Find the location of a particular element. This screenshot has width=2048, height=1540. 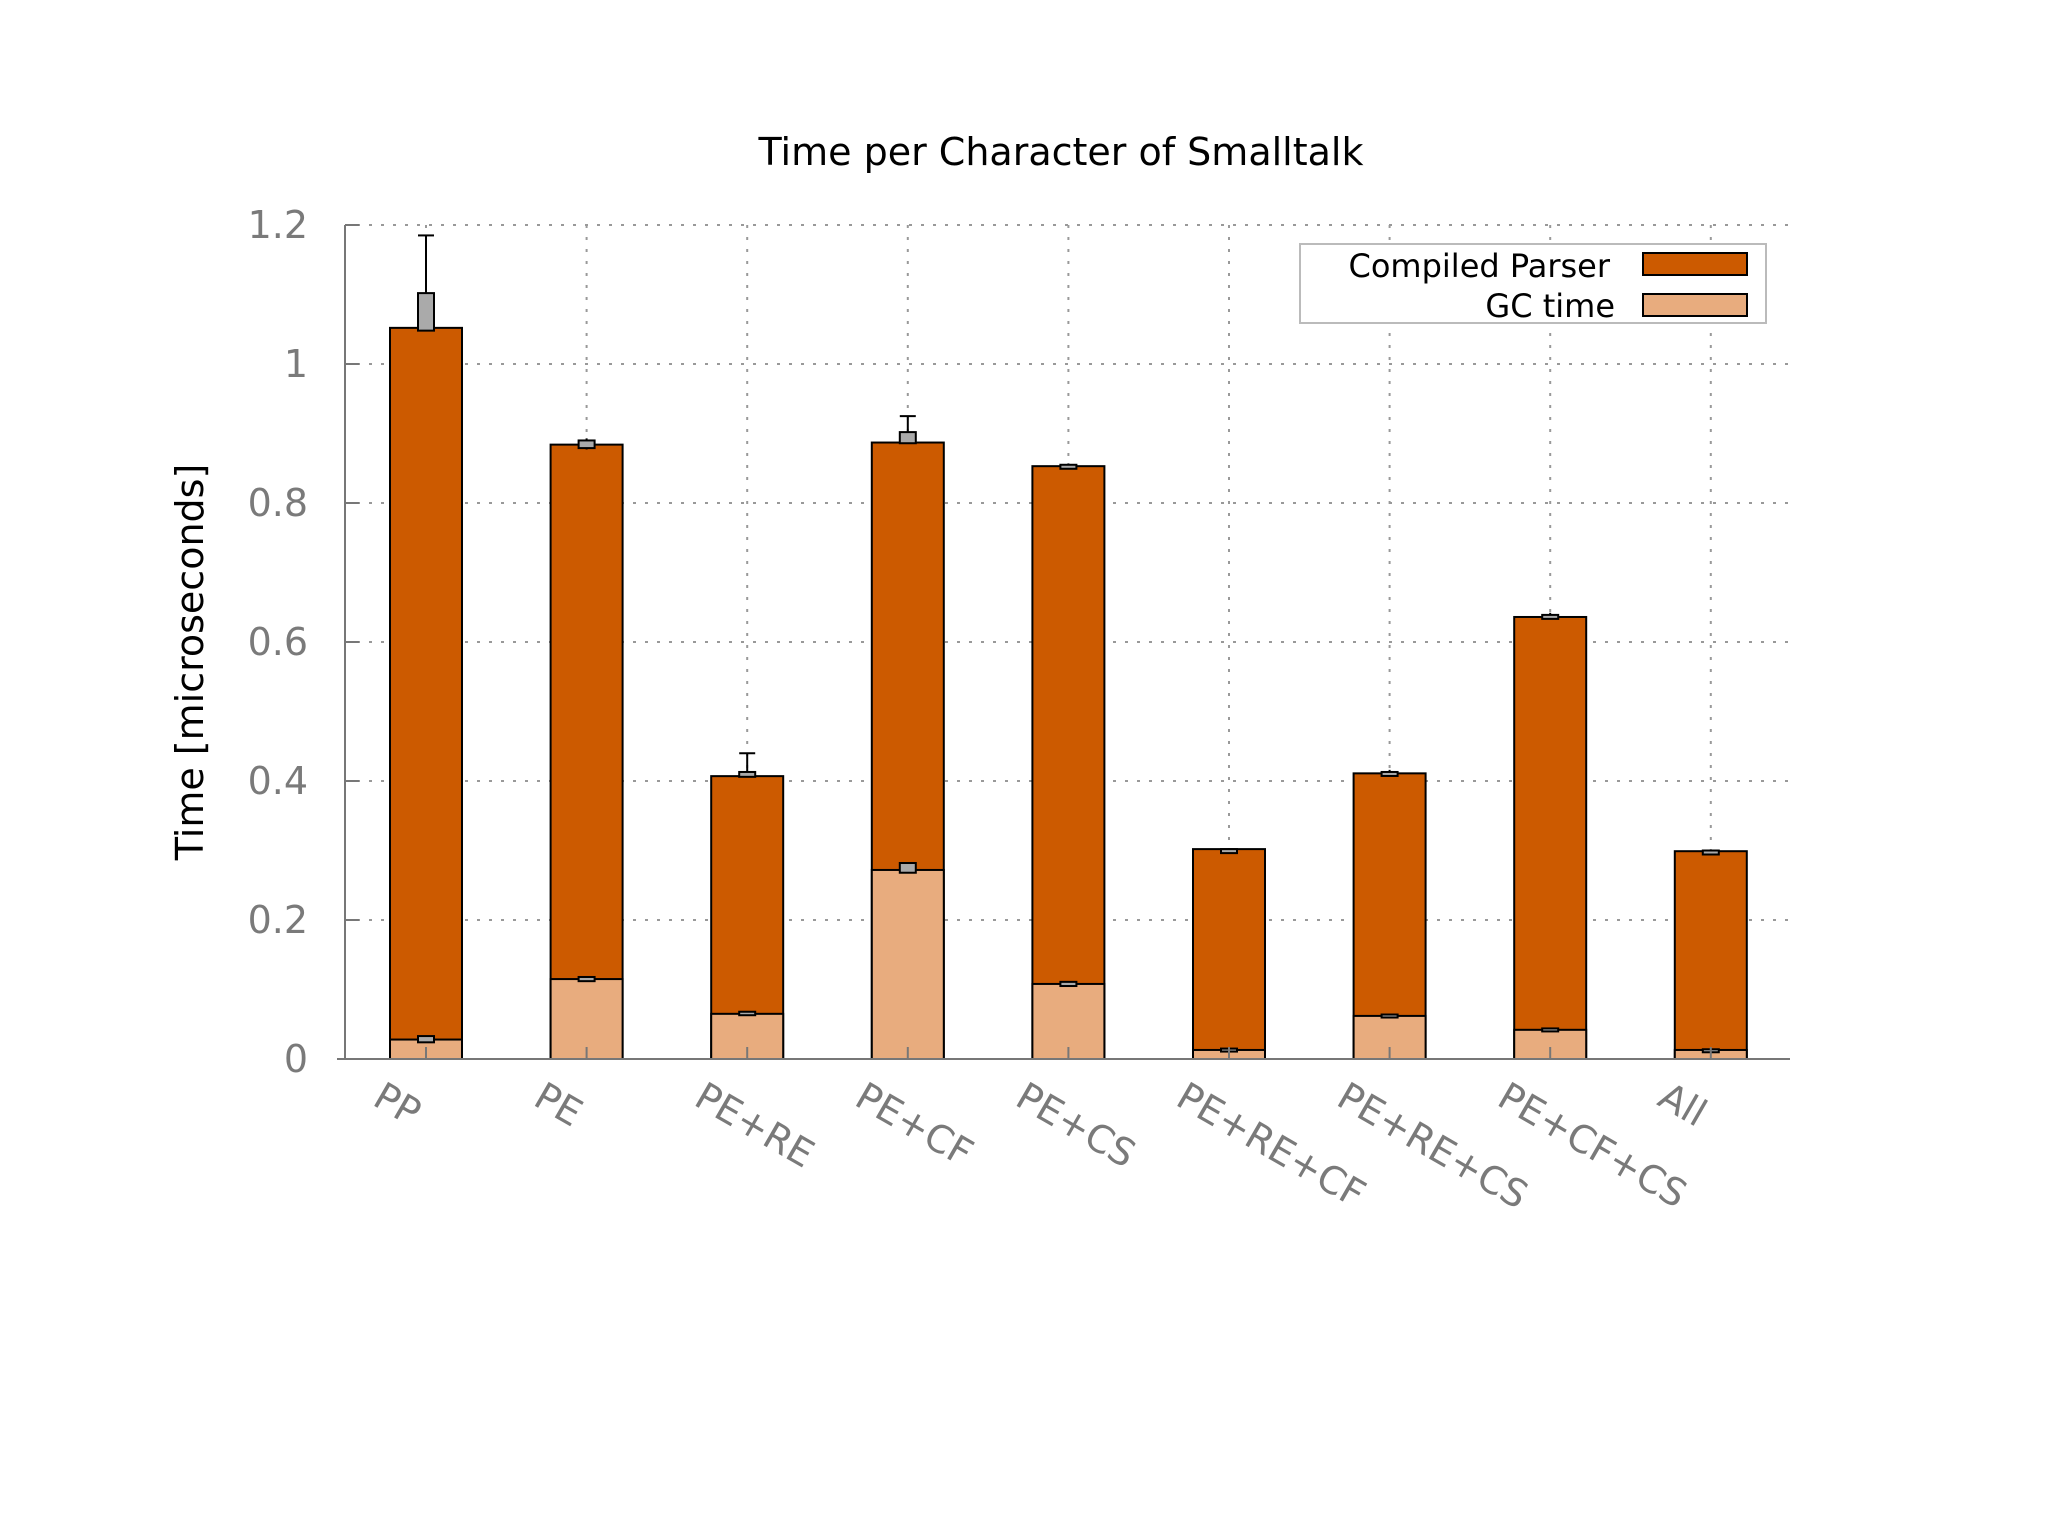

x-tick-label: PE is located at coordinates (558, 1105).